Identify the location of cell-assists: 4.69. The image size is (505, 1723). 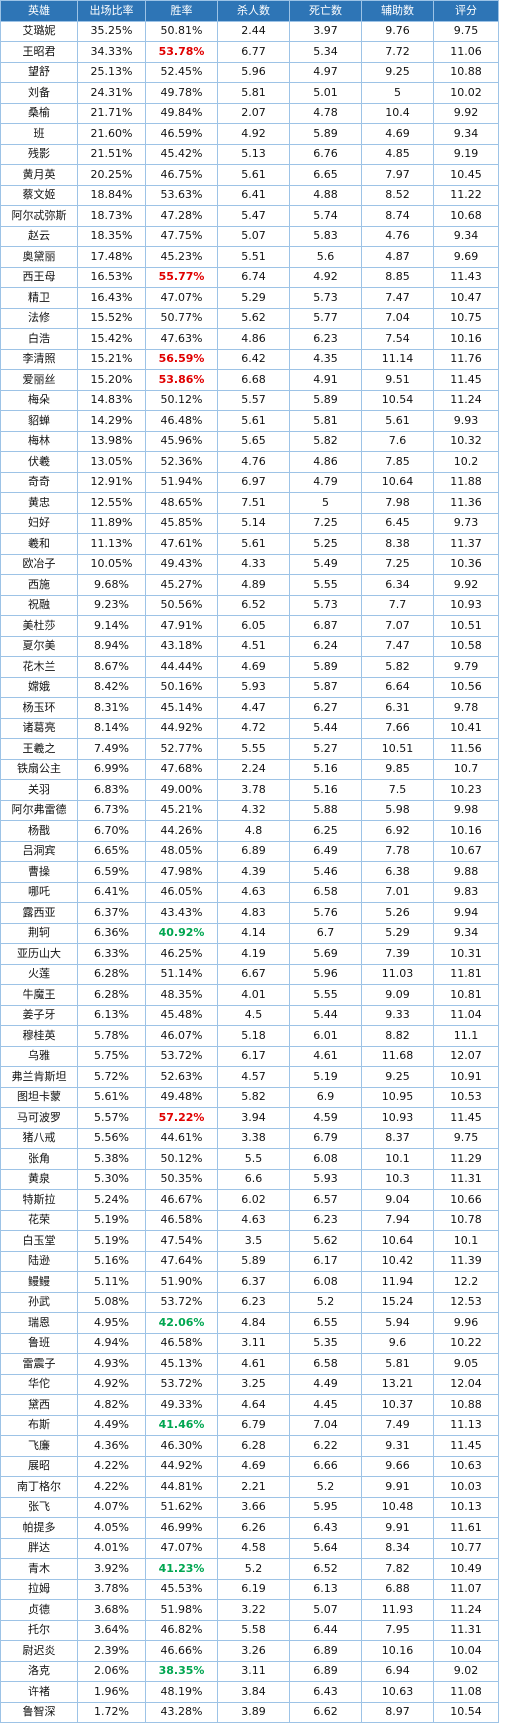
(397, 134).